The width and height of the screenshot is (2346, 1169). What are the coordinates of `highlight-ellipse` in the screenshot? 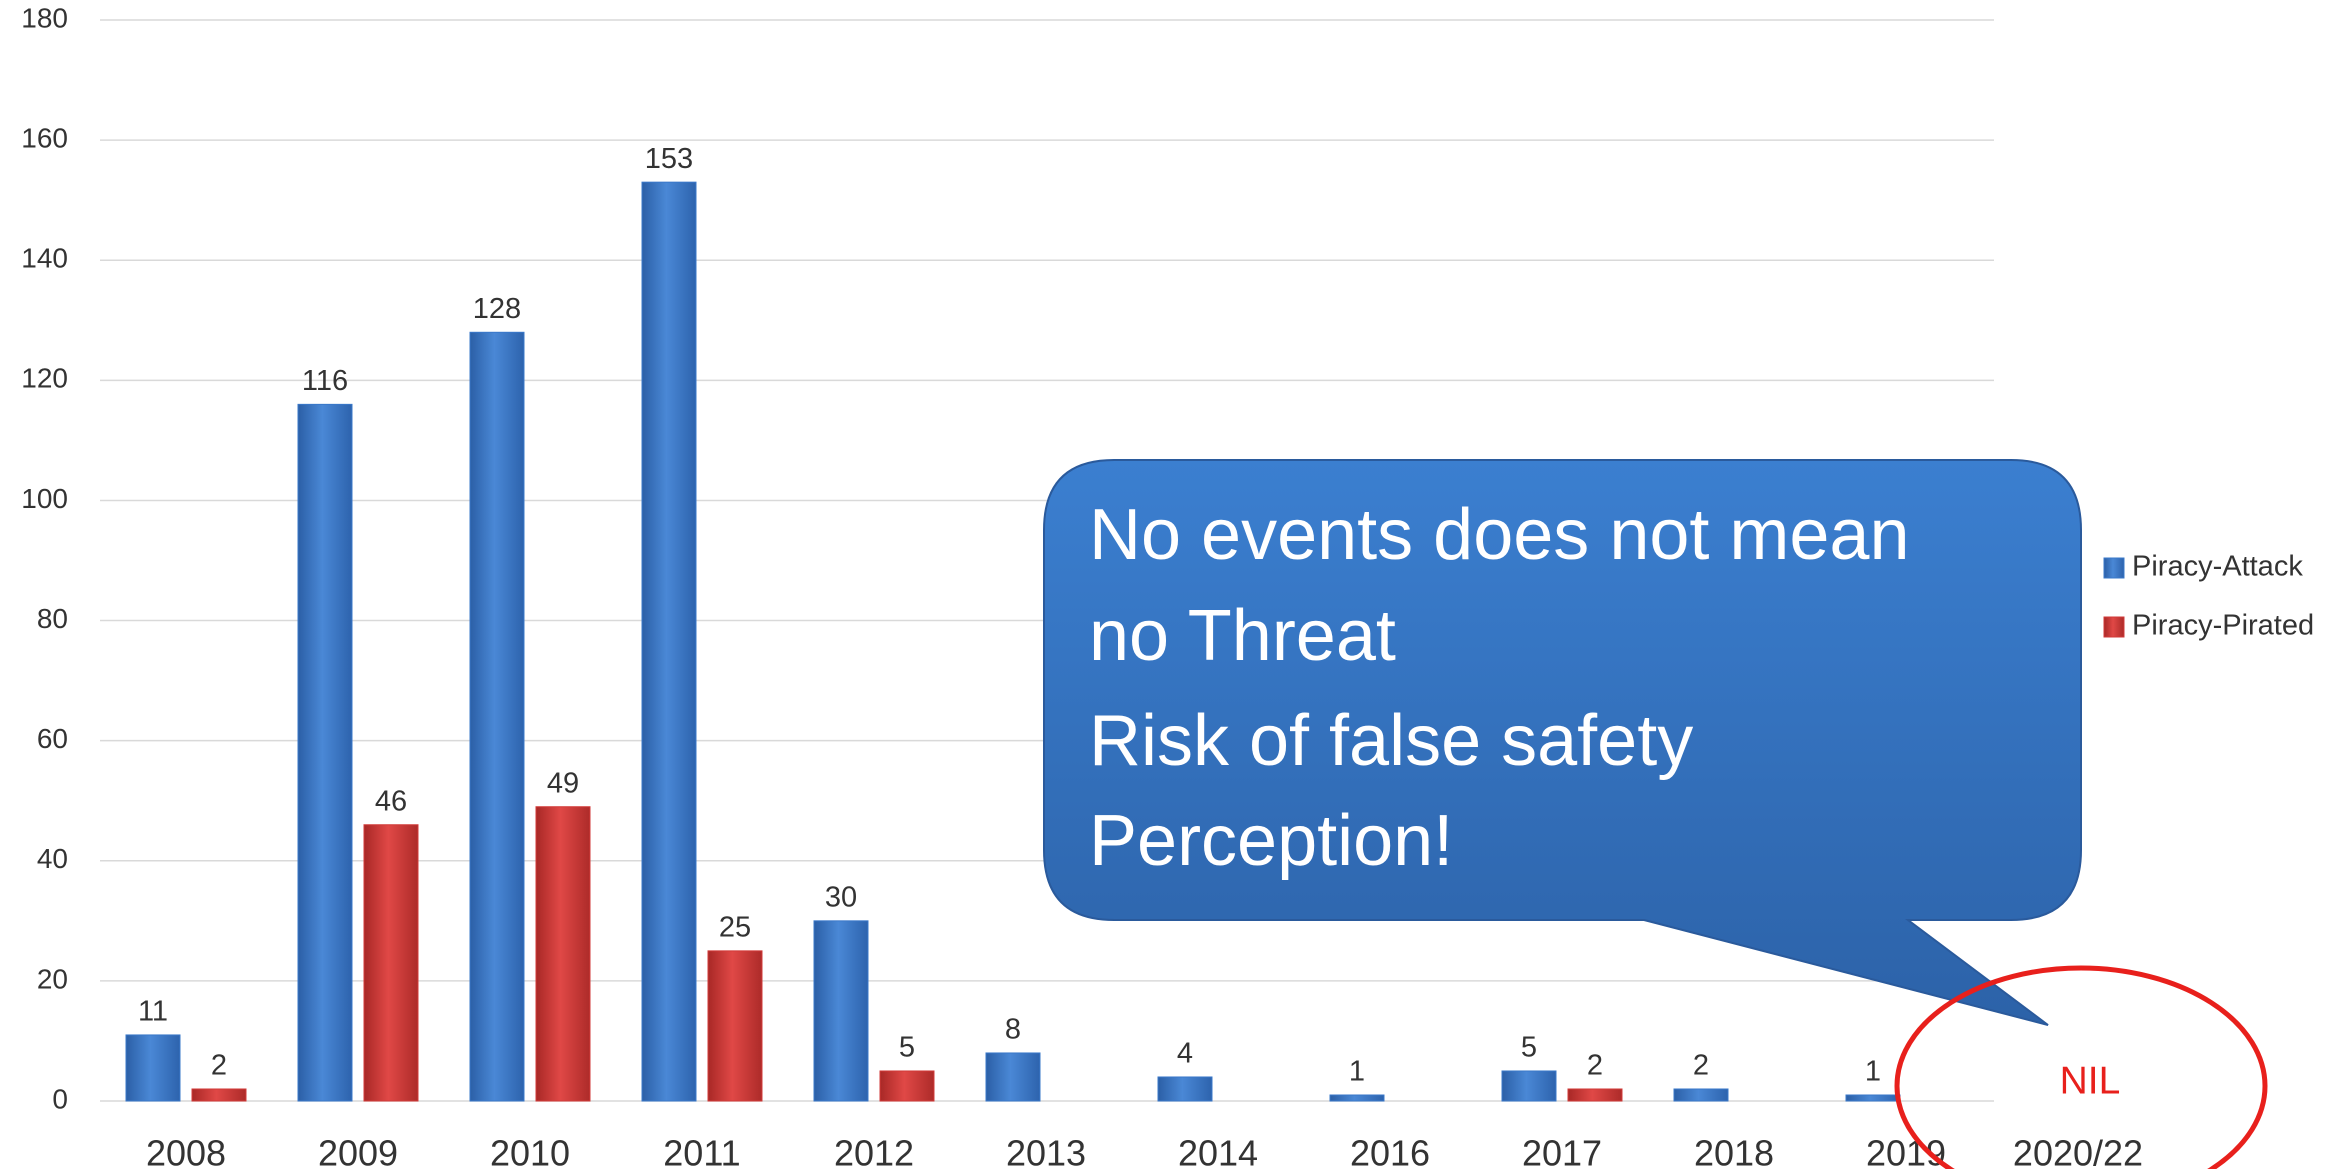 It's located at (2081, 1067).